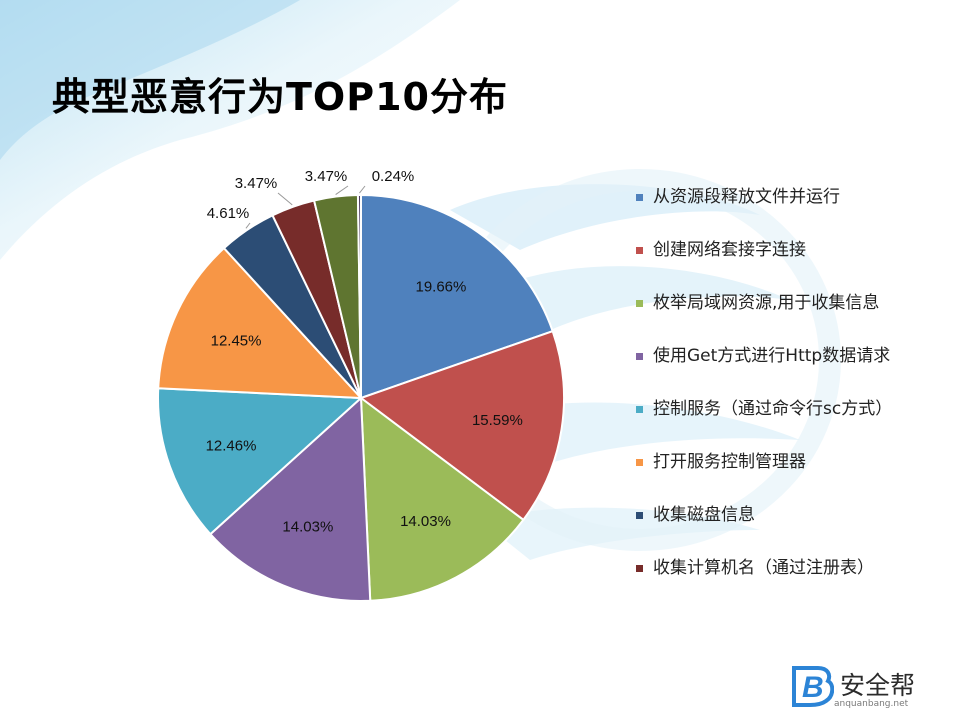 This screenshot has width=960, height=720. I want to click on legend-item: 收集计算机名（通过注册表）, so click(778, 568).